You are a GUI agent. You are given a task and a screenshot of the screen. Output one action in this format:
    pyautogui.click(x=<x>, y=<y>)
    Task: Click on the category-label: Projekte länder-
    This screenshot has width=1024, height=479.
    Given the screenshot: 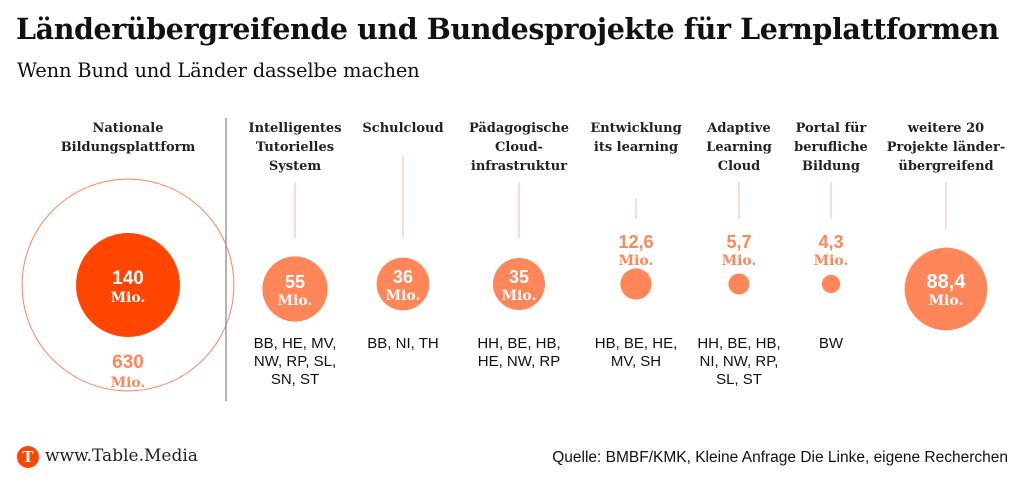 What is the action you would take?
    pyautogui.click(x=946, y=147)
    